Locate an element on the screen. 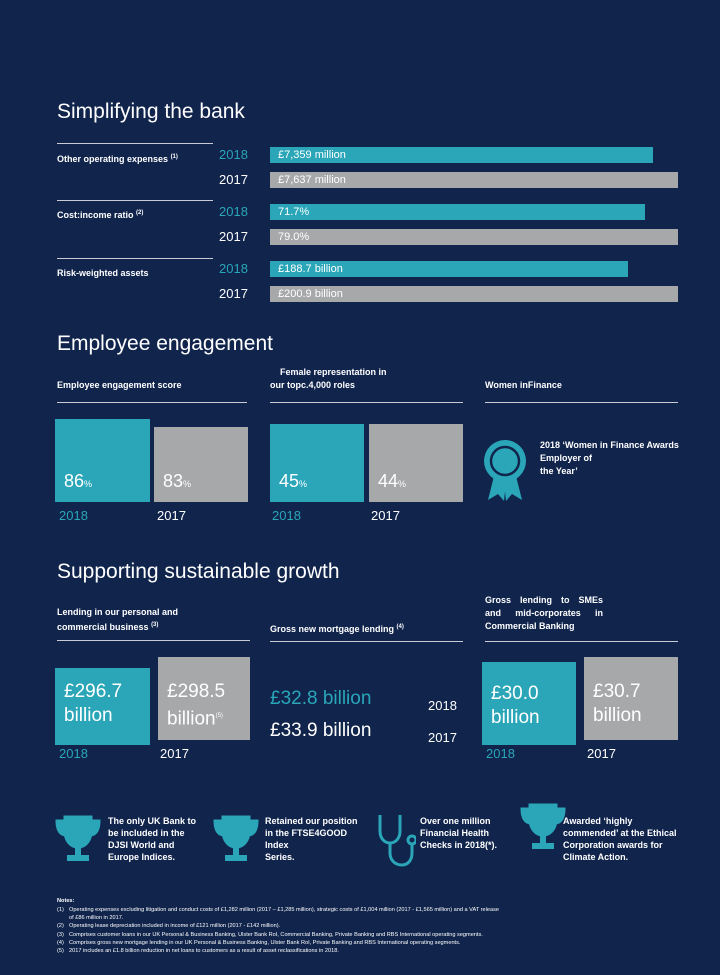  award-line: Series. is located at coordinates (280, 857).